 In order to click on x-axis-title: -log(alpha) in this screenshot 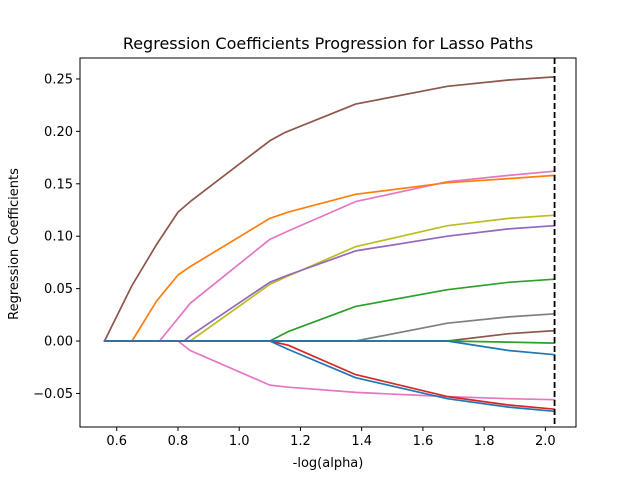, I will do `click(328, 463)`.